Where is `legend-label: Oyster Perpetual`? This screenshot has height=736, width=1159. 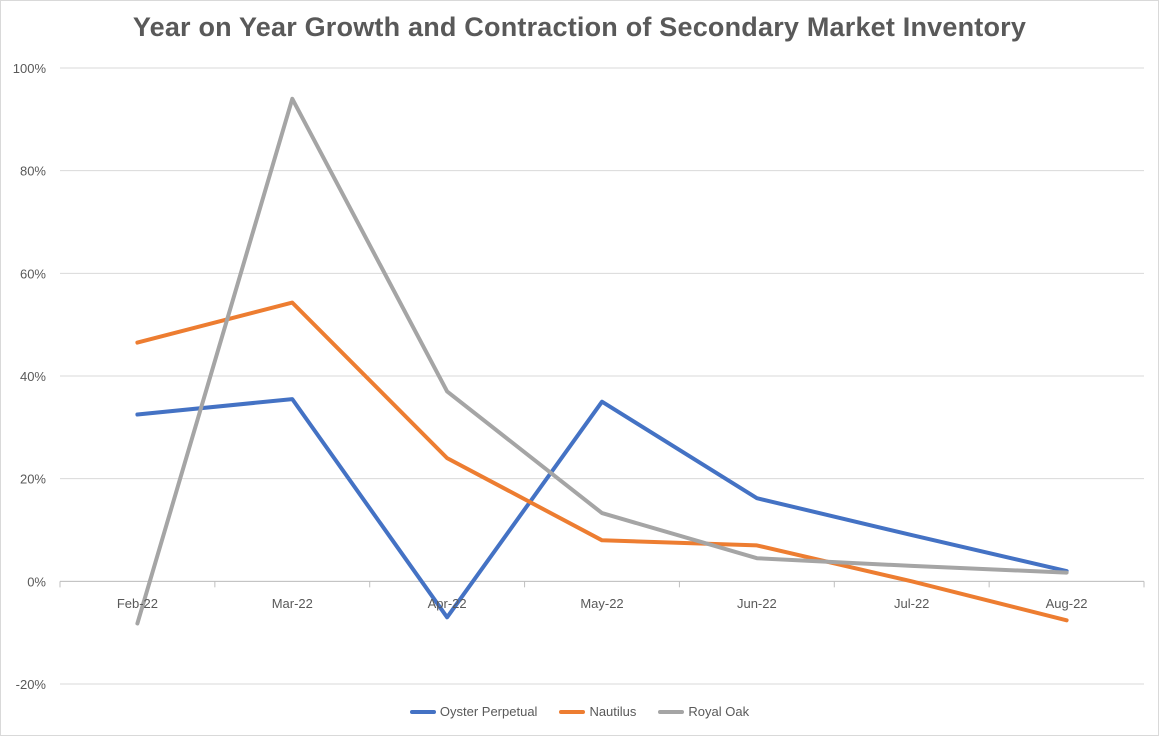
legend-label: Oyster Perpetual is located at coordinates (488, 711).